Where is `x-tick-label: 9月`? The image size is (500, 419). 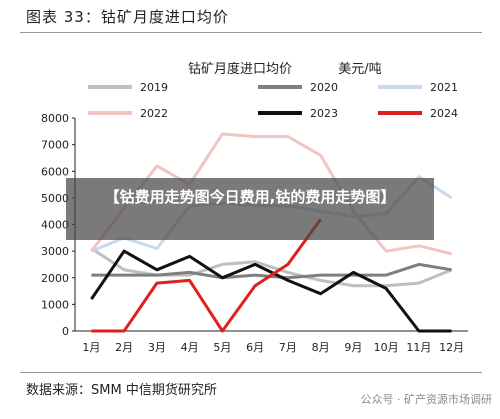 x-tick-label: 9月 is located at coordinates (353, 347).